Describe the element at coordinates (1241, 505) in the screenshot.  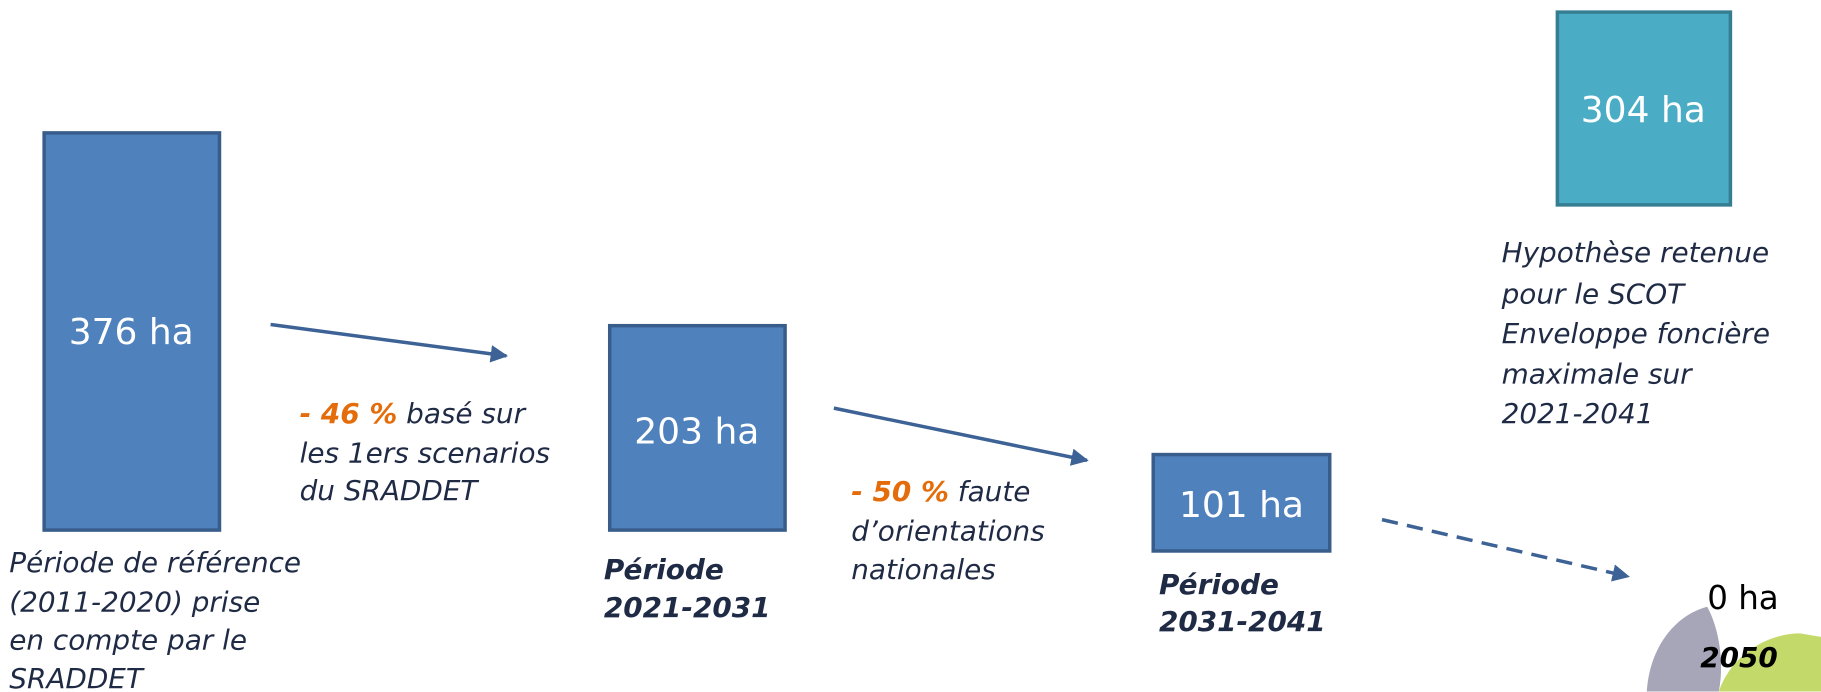
I see `box-label: 101 ha` at that location.